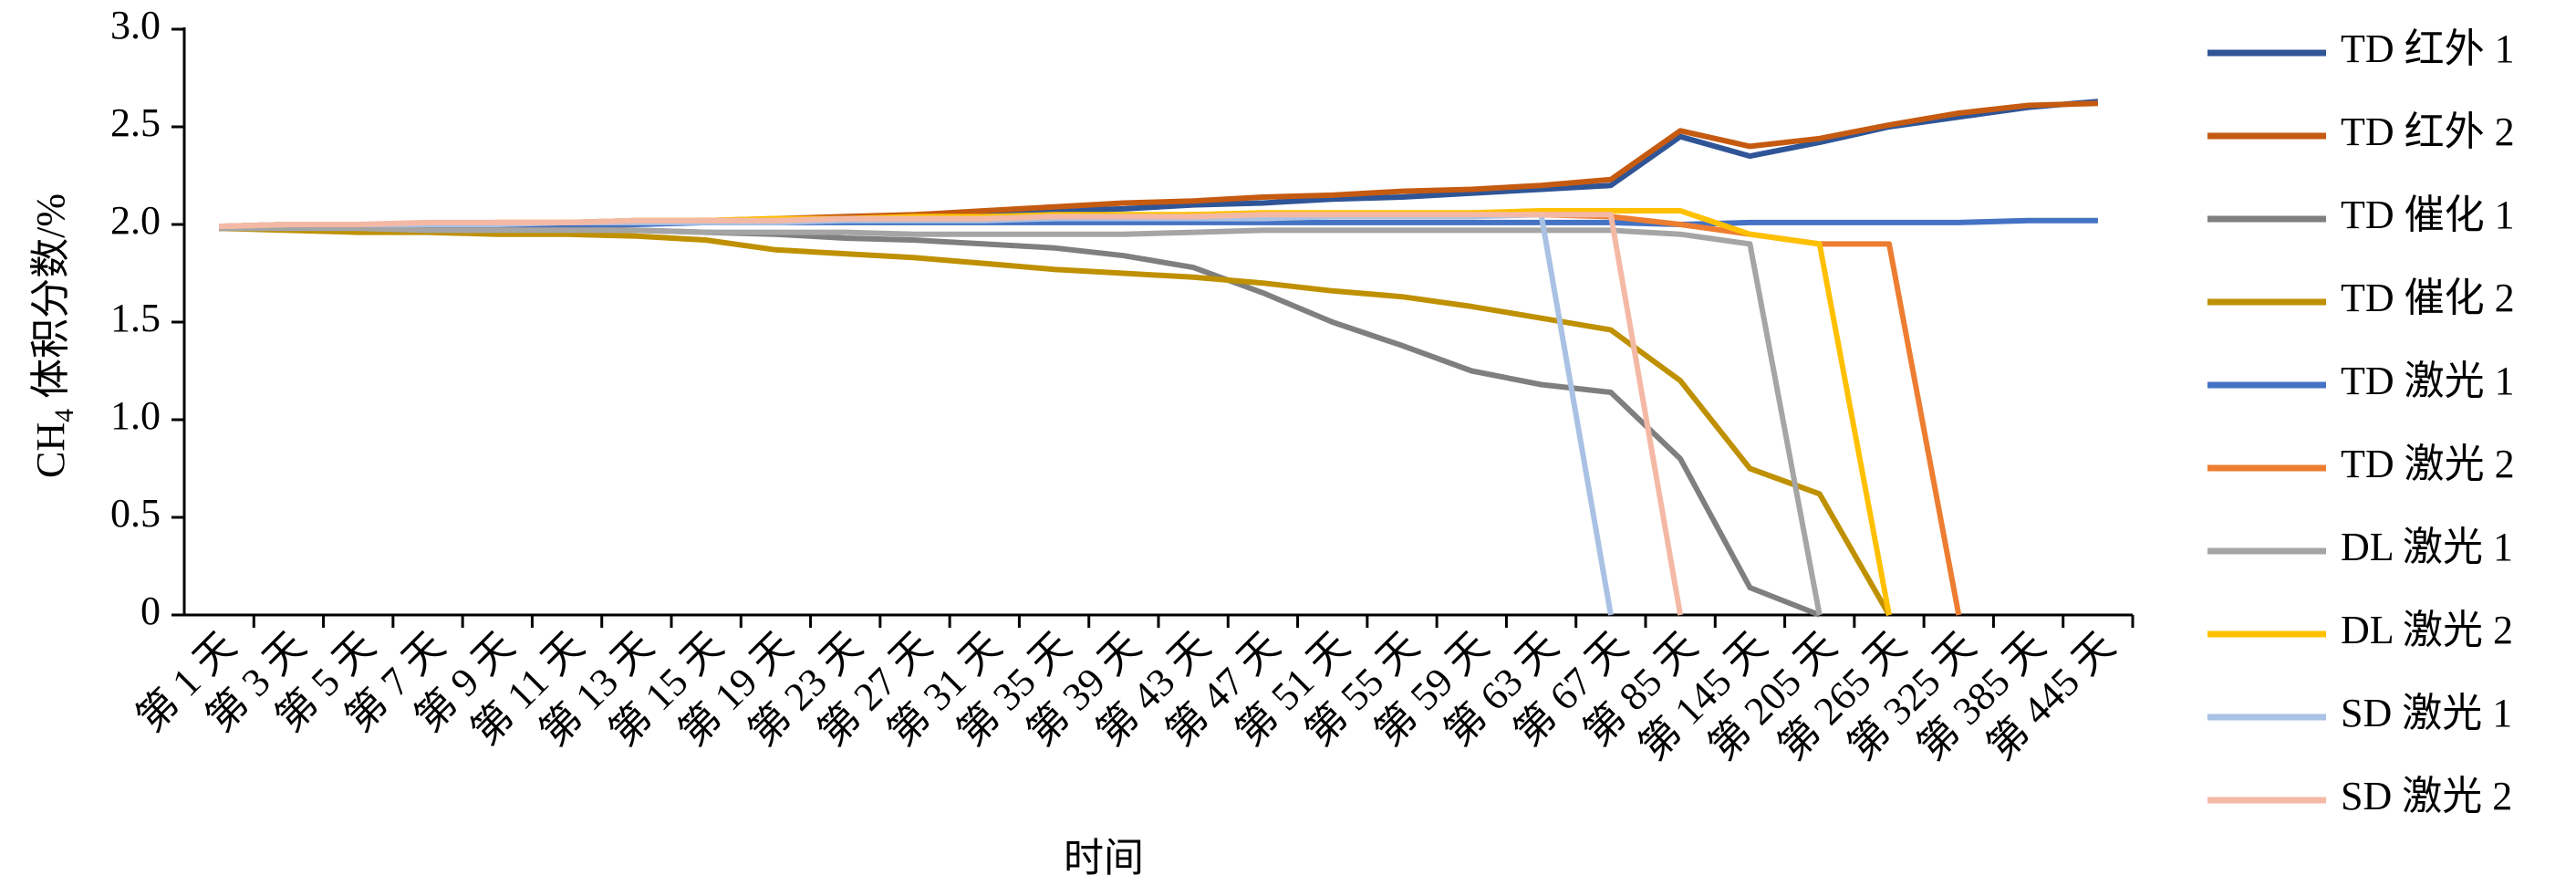 Image resolution: width=2576 pixels, height=896 pixels. Describe the element at coordinates (2427, 547) in the screenshot. I see `legend-label: DL 激光 1` at that location.